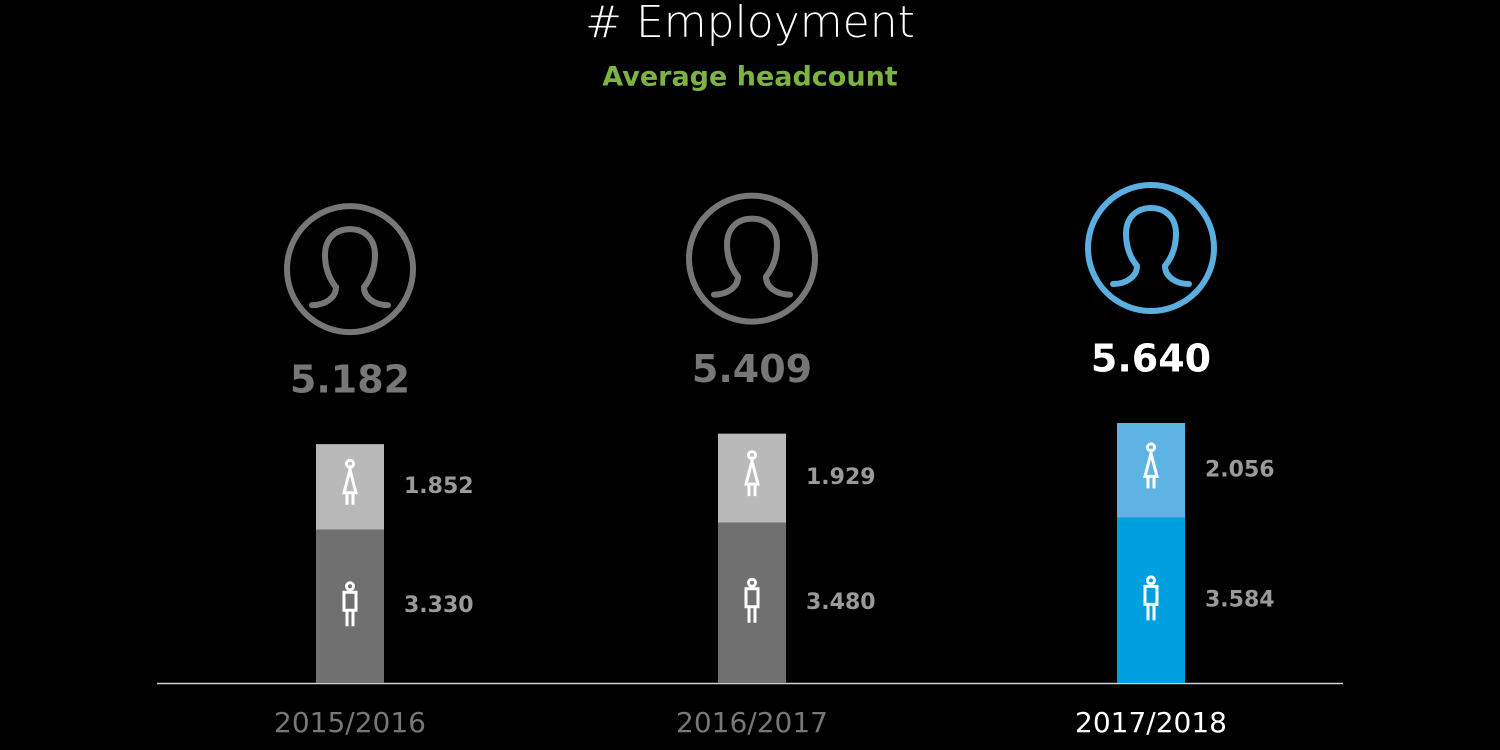 The width and height of the screenshot is (1500, 750). What do you see at coordinates (1240, 469) in the screenshot?
I see `value-label: 2.056` at bounding box center [1240, 469].